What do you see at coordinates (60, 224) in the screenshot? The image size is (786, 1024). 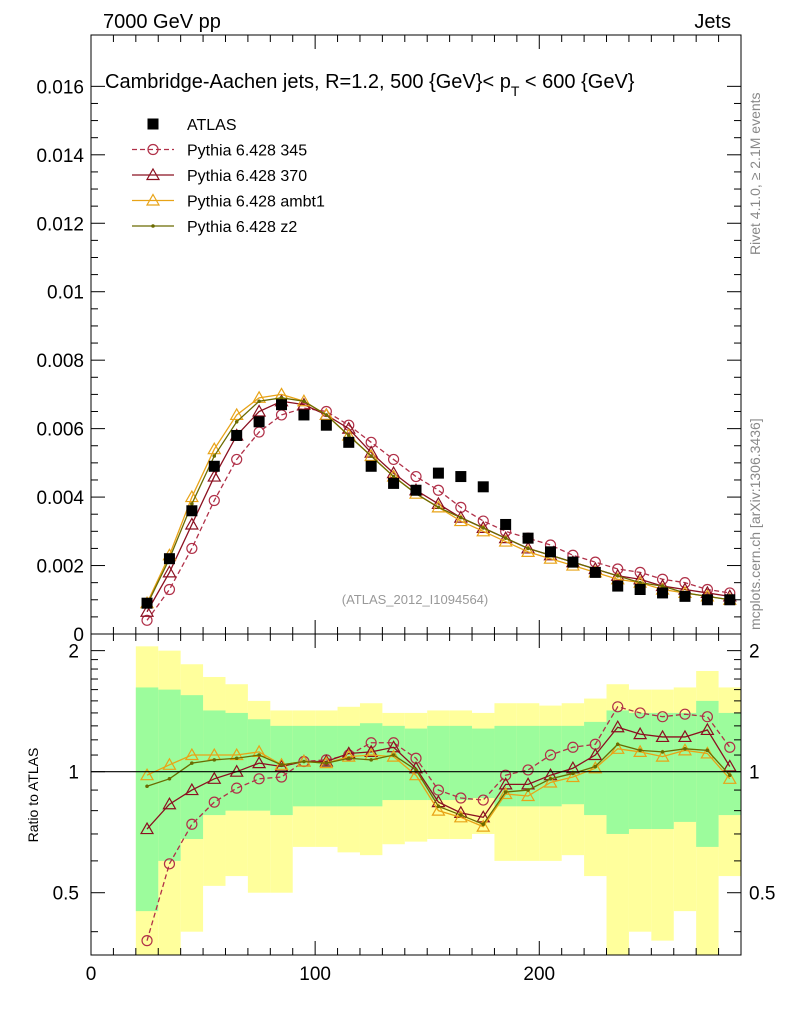 I see `main-ytick-label: 0.012` at bounding box center [60, 224].